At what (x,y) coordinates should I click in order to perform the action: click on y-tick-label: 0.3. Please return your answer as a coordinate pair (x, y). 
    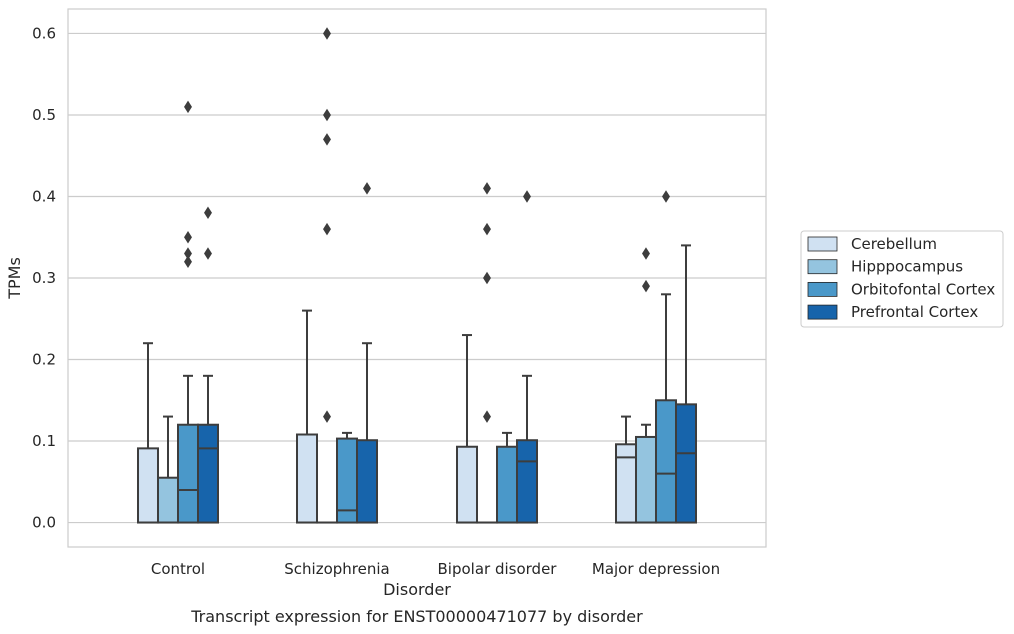
    Looking at the image, I should click on (44, 278).